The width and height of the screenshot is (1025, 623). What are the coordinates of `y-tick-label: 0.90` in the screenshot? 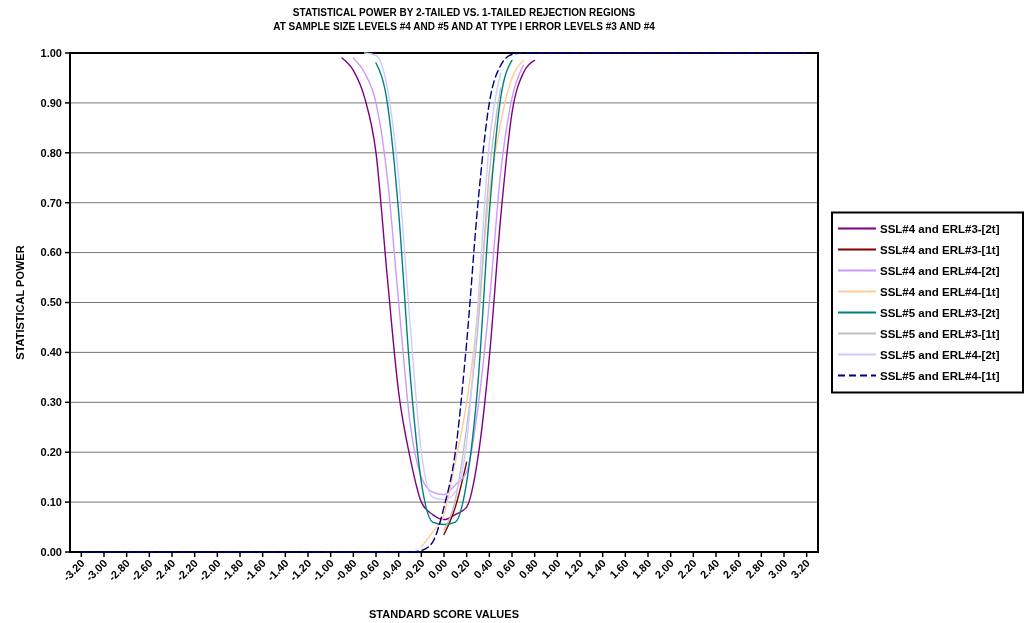 It's located at (51, 102).